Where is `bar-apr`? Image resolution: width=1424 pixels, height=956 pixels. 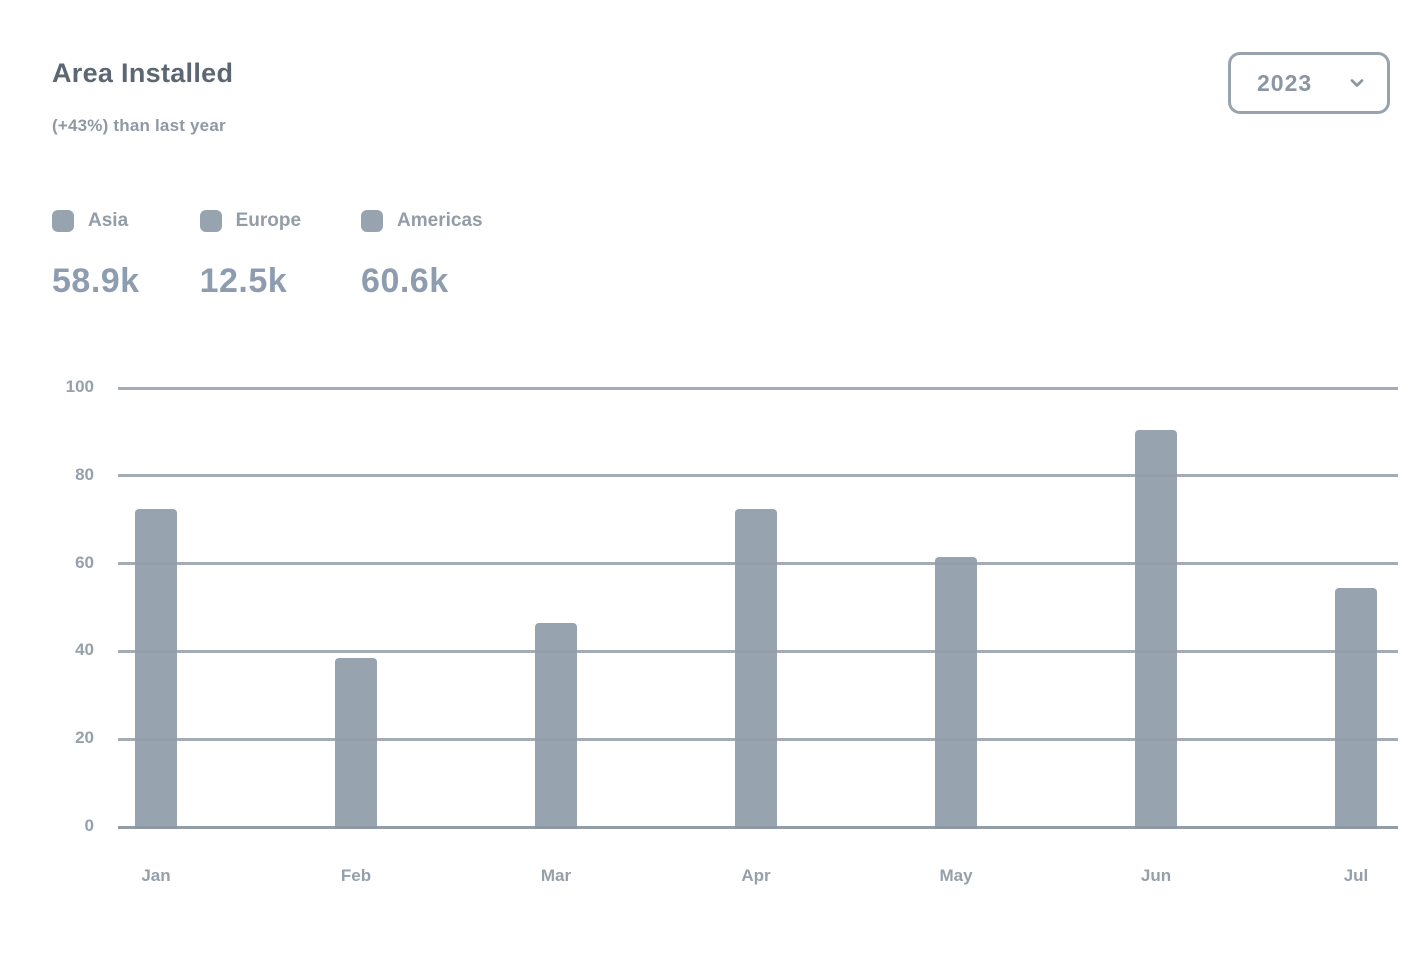
bar-apr is located at coordinates (756, 668).